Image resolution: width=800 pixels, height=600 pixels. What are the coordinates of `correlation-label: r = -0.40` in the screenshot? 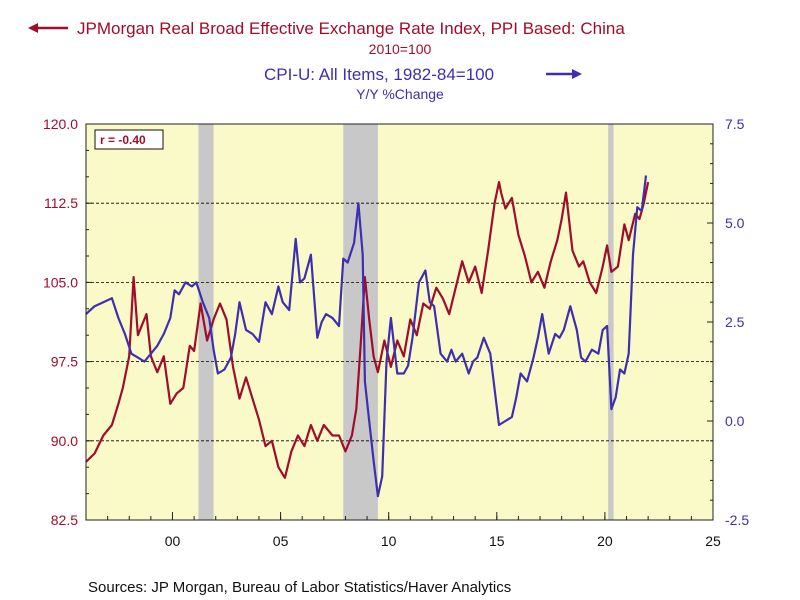 It's located at (123, 140).